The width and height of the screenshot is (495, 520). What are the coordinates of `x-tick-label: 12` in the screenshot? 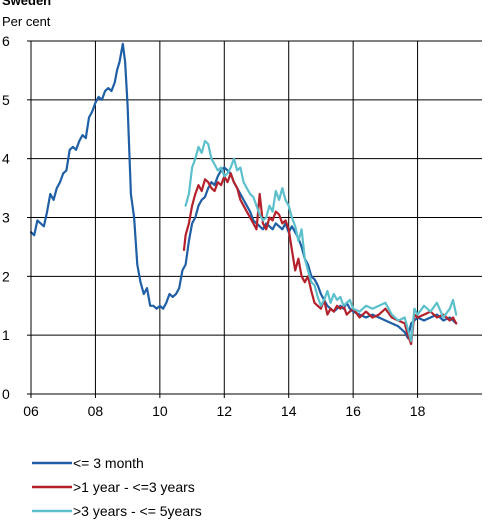 It's located at (224, 411).